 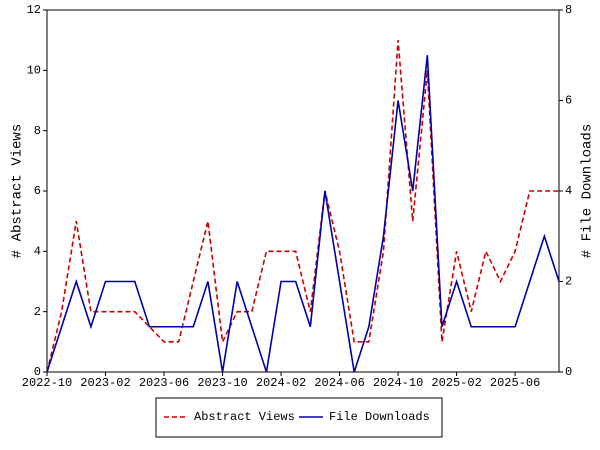 I want to click on y-tick-label: 4, so click(x=37, y=252).